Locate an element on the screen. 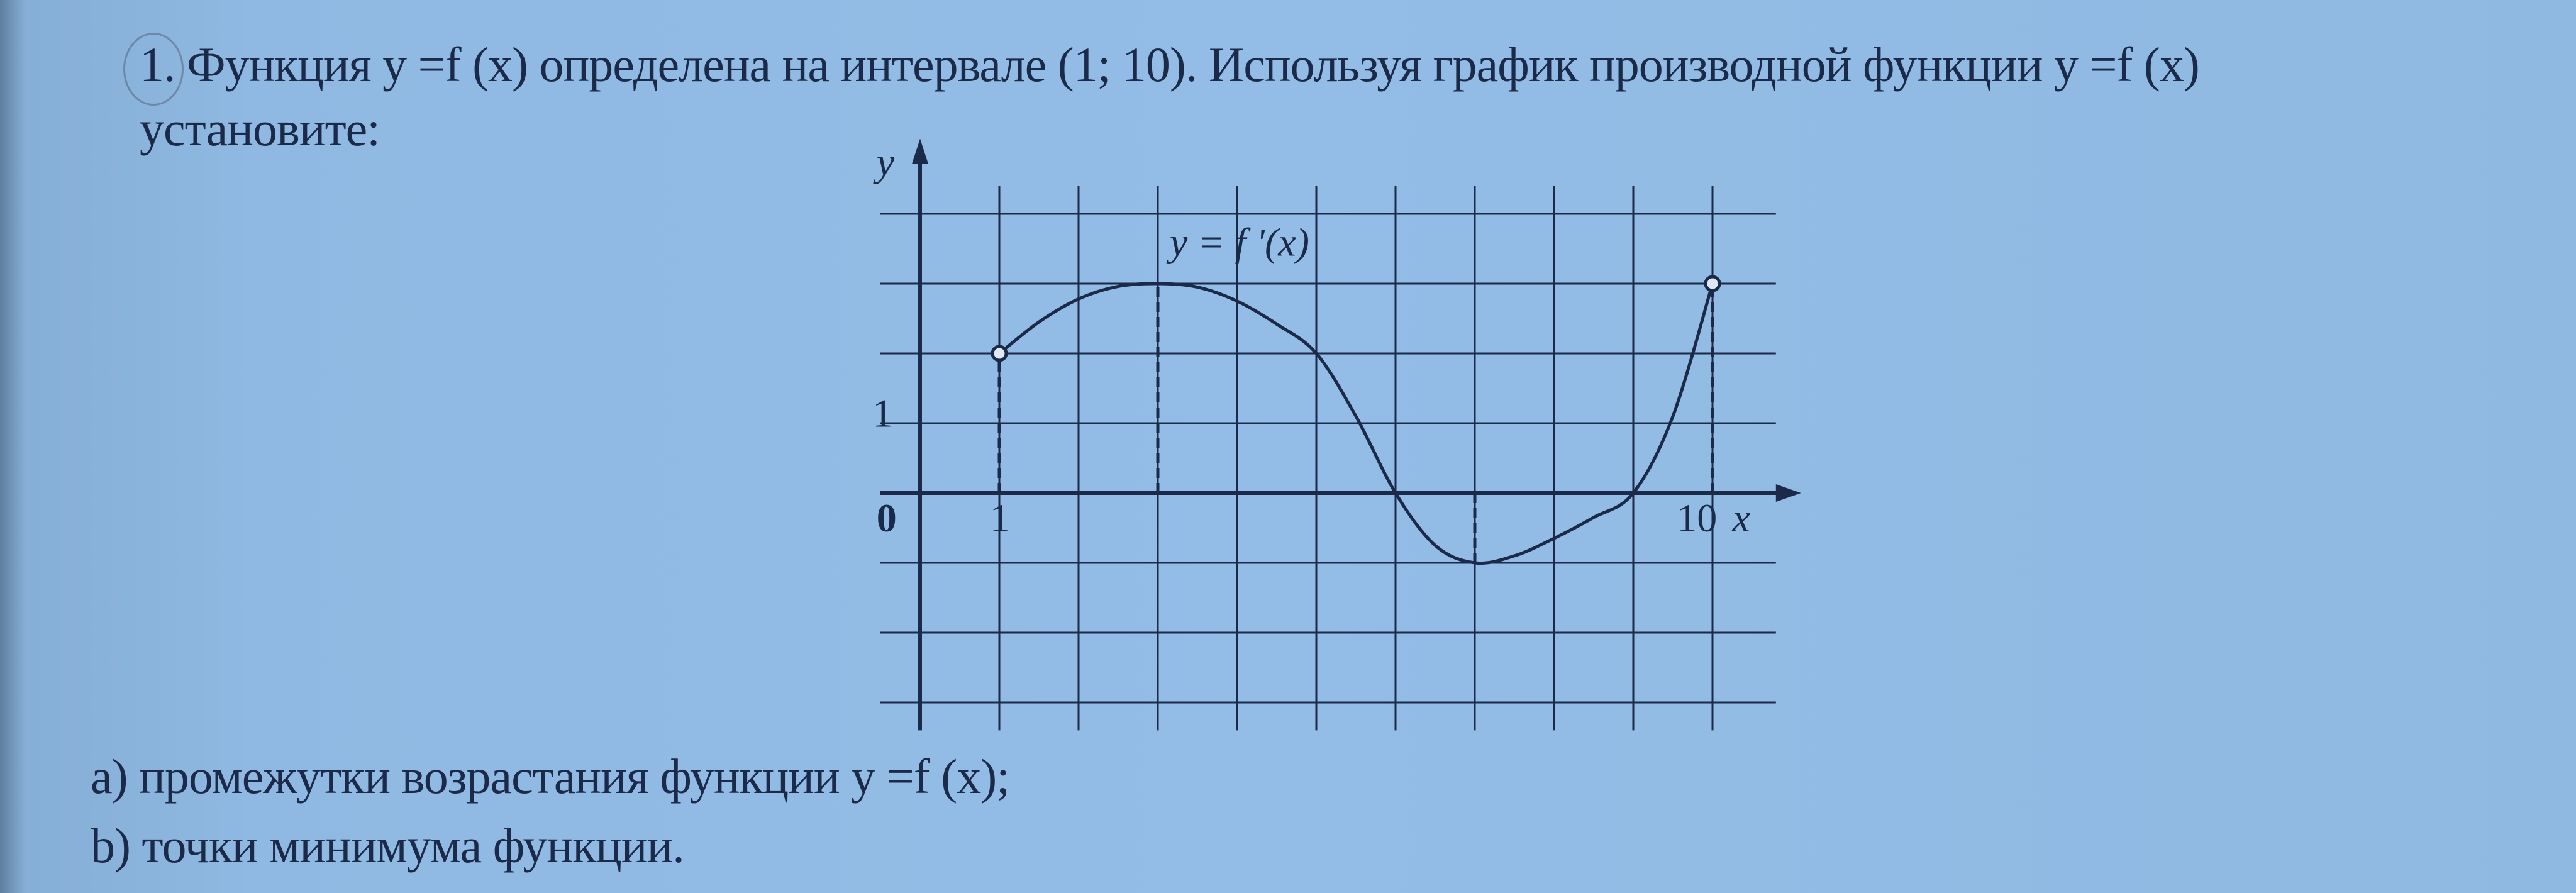  x-tick-label-10: 10 is located at coordinates (1697, 518).